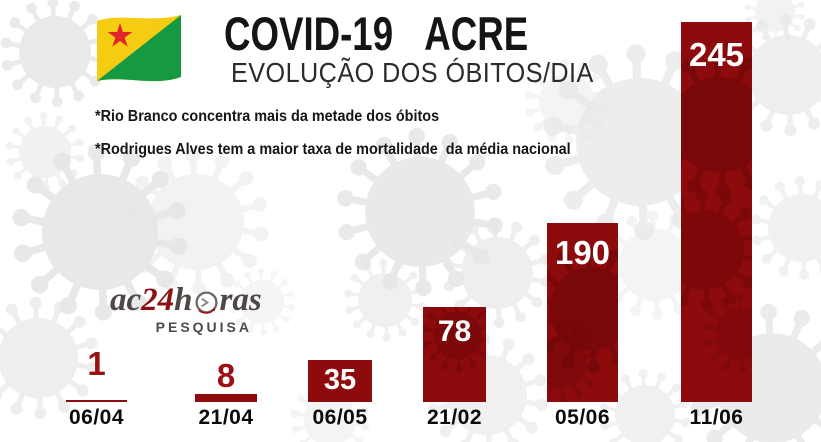 The image size is (821, 442). What do you see at coordinates (454, 417) in the screenshot?
I see `bar-date-21-02: 21/02` at bounding box center [454, 417].